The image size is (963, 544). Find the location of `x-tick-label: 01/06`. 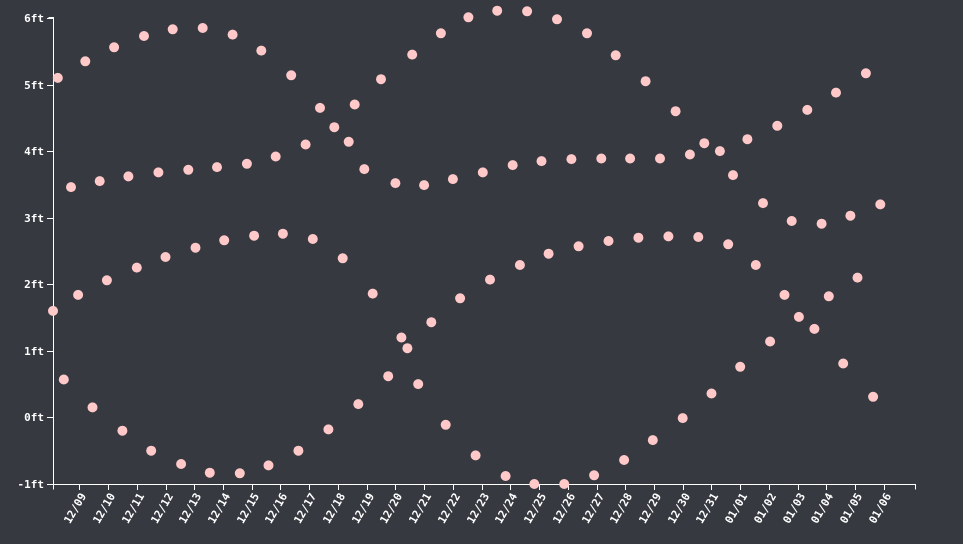

x-tick-label: 01/06 is located at coordinates (880, 508).